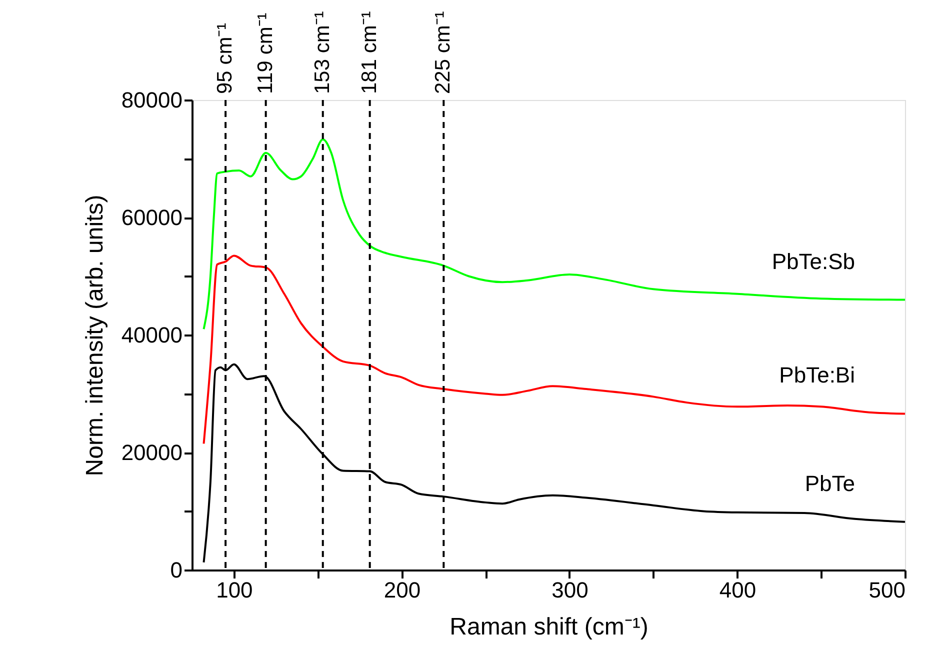 Image resolution: width=936 pixels, height=658 pixels. Describe the element at coordinates (887, 590) in the screenshot. I see `x-tick-label: 500` at that location.